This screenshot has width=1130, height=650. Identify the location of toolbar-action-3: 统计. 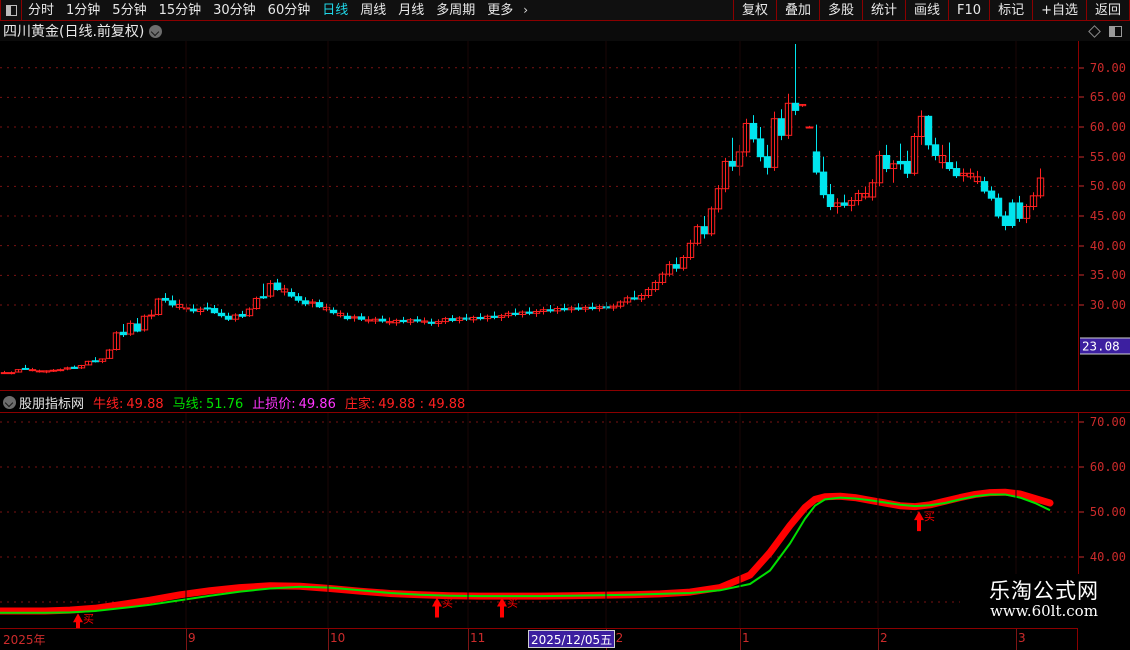
(883, 10).